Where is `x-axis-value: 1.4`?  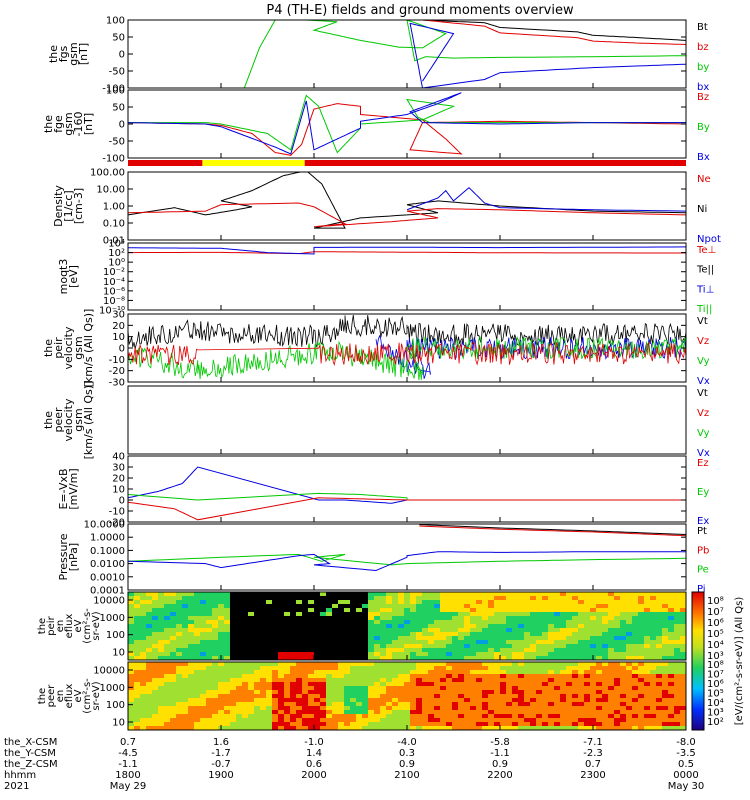 x-axis-value: 1.4 is located at coordinates (314, 753).